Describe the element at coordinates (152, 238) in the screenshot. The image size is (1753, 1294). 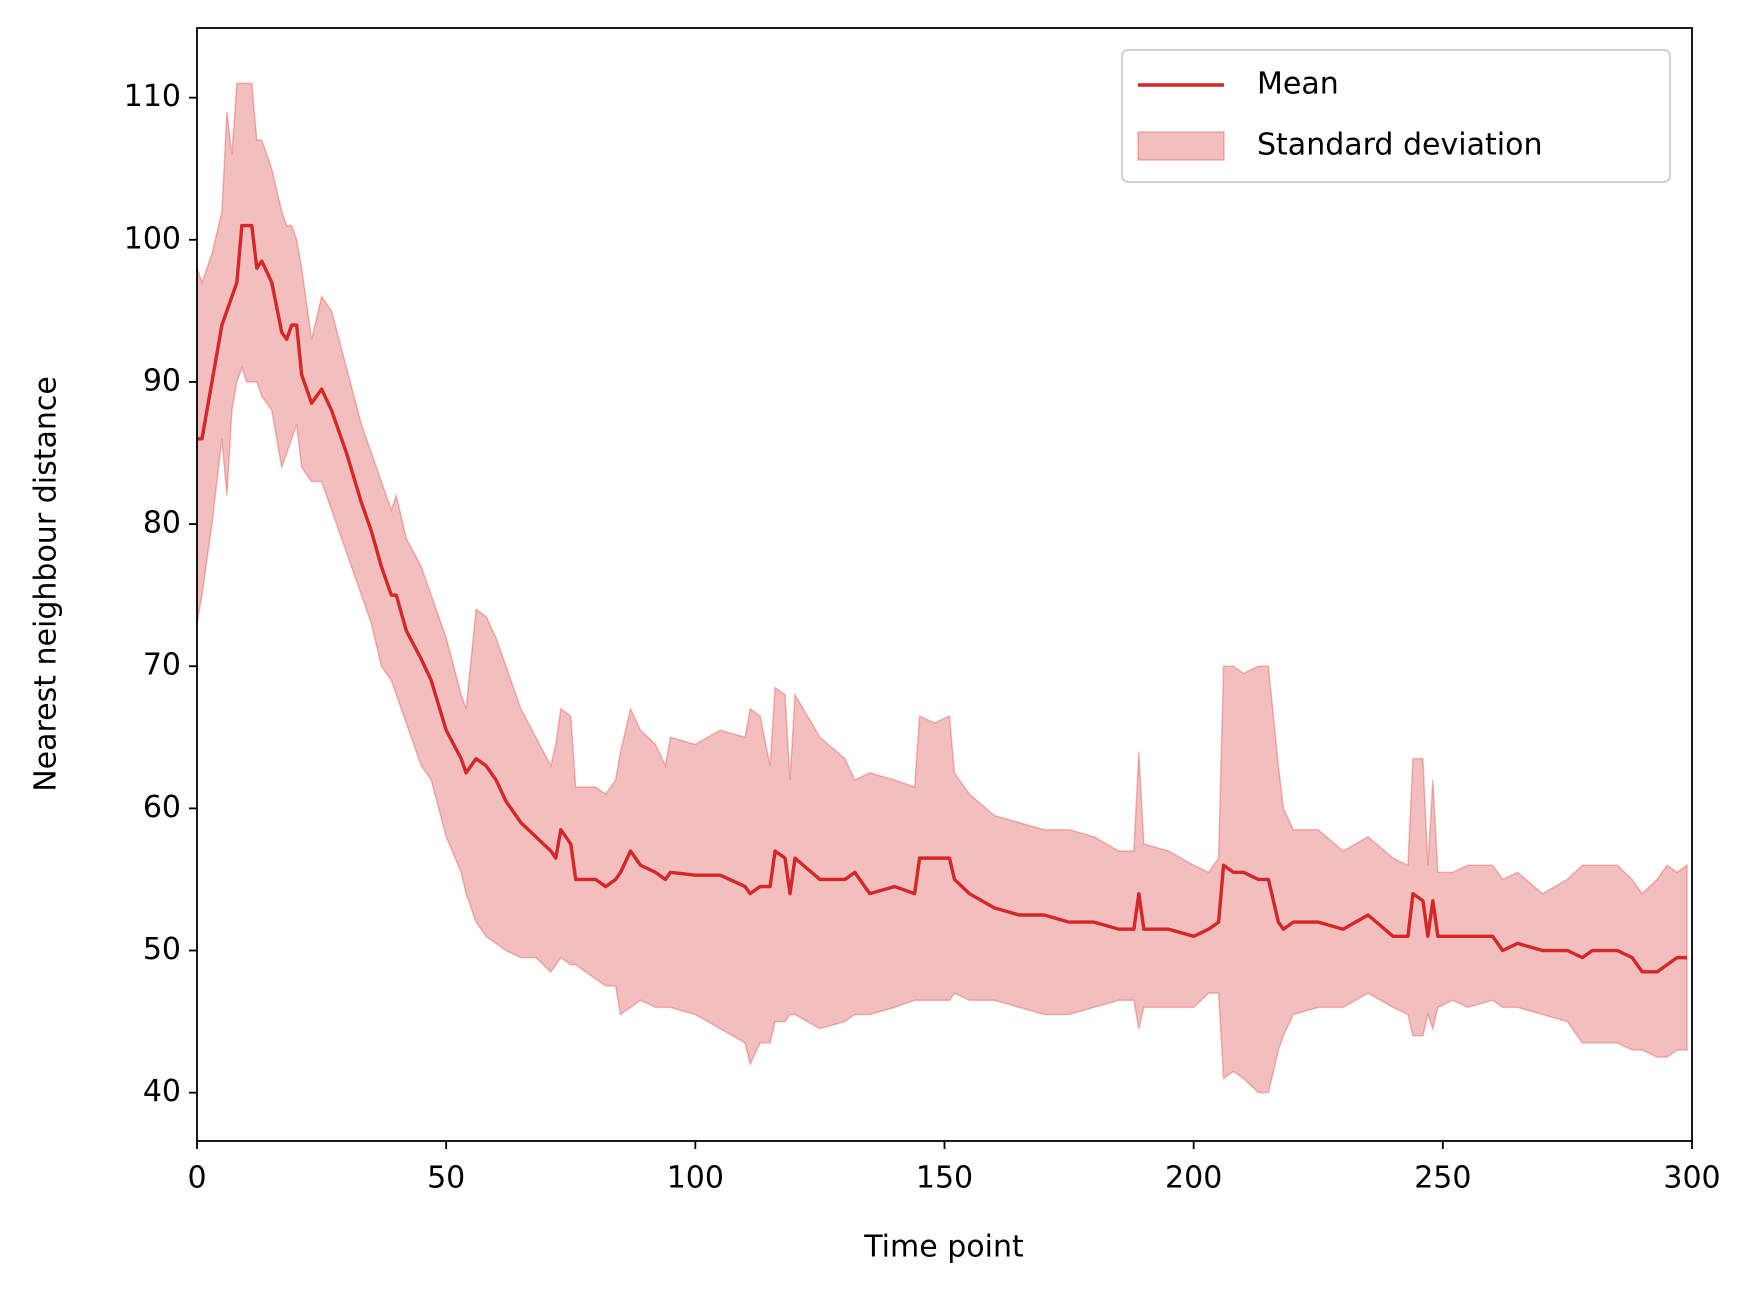
I see `y-tick-label: 100` at that location.